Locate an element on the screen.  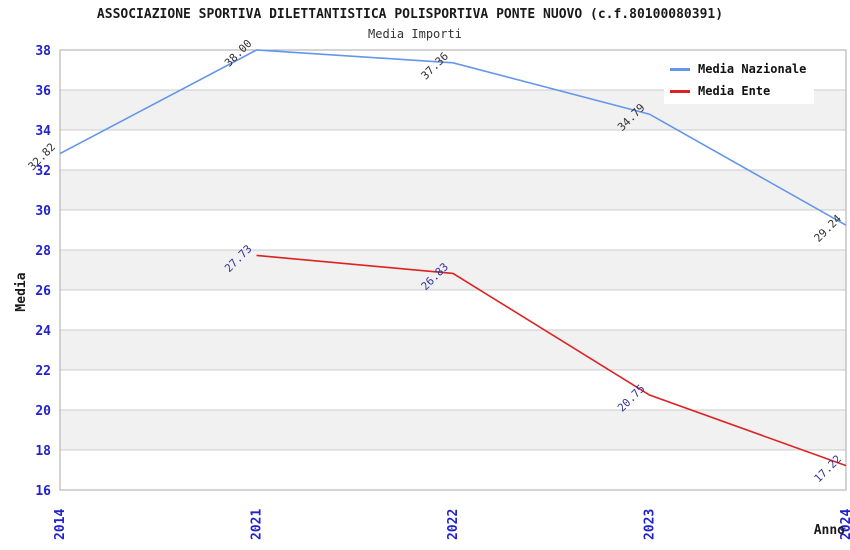
y-tick-label: 34 is located at coordinates (43, 131).